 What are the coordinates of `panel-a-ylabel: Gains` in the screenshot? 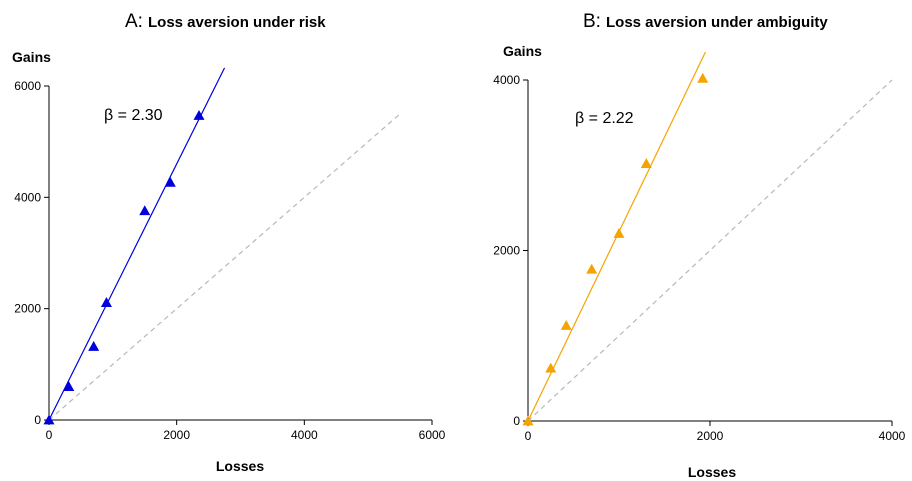 It's located at (31, 57).